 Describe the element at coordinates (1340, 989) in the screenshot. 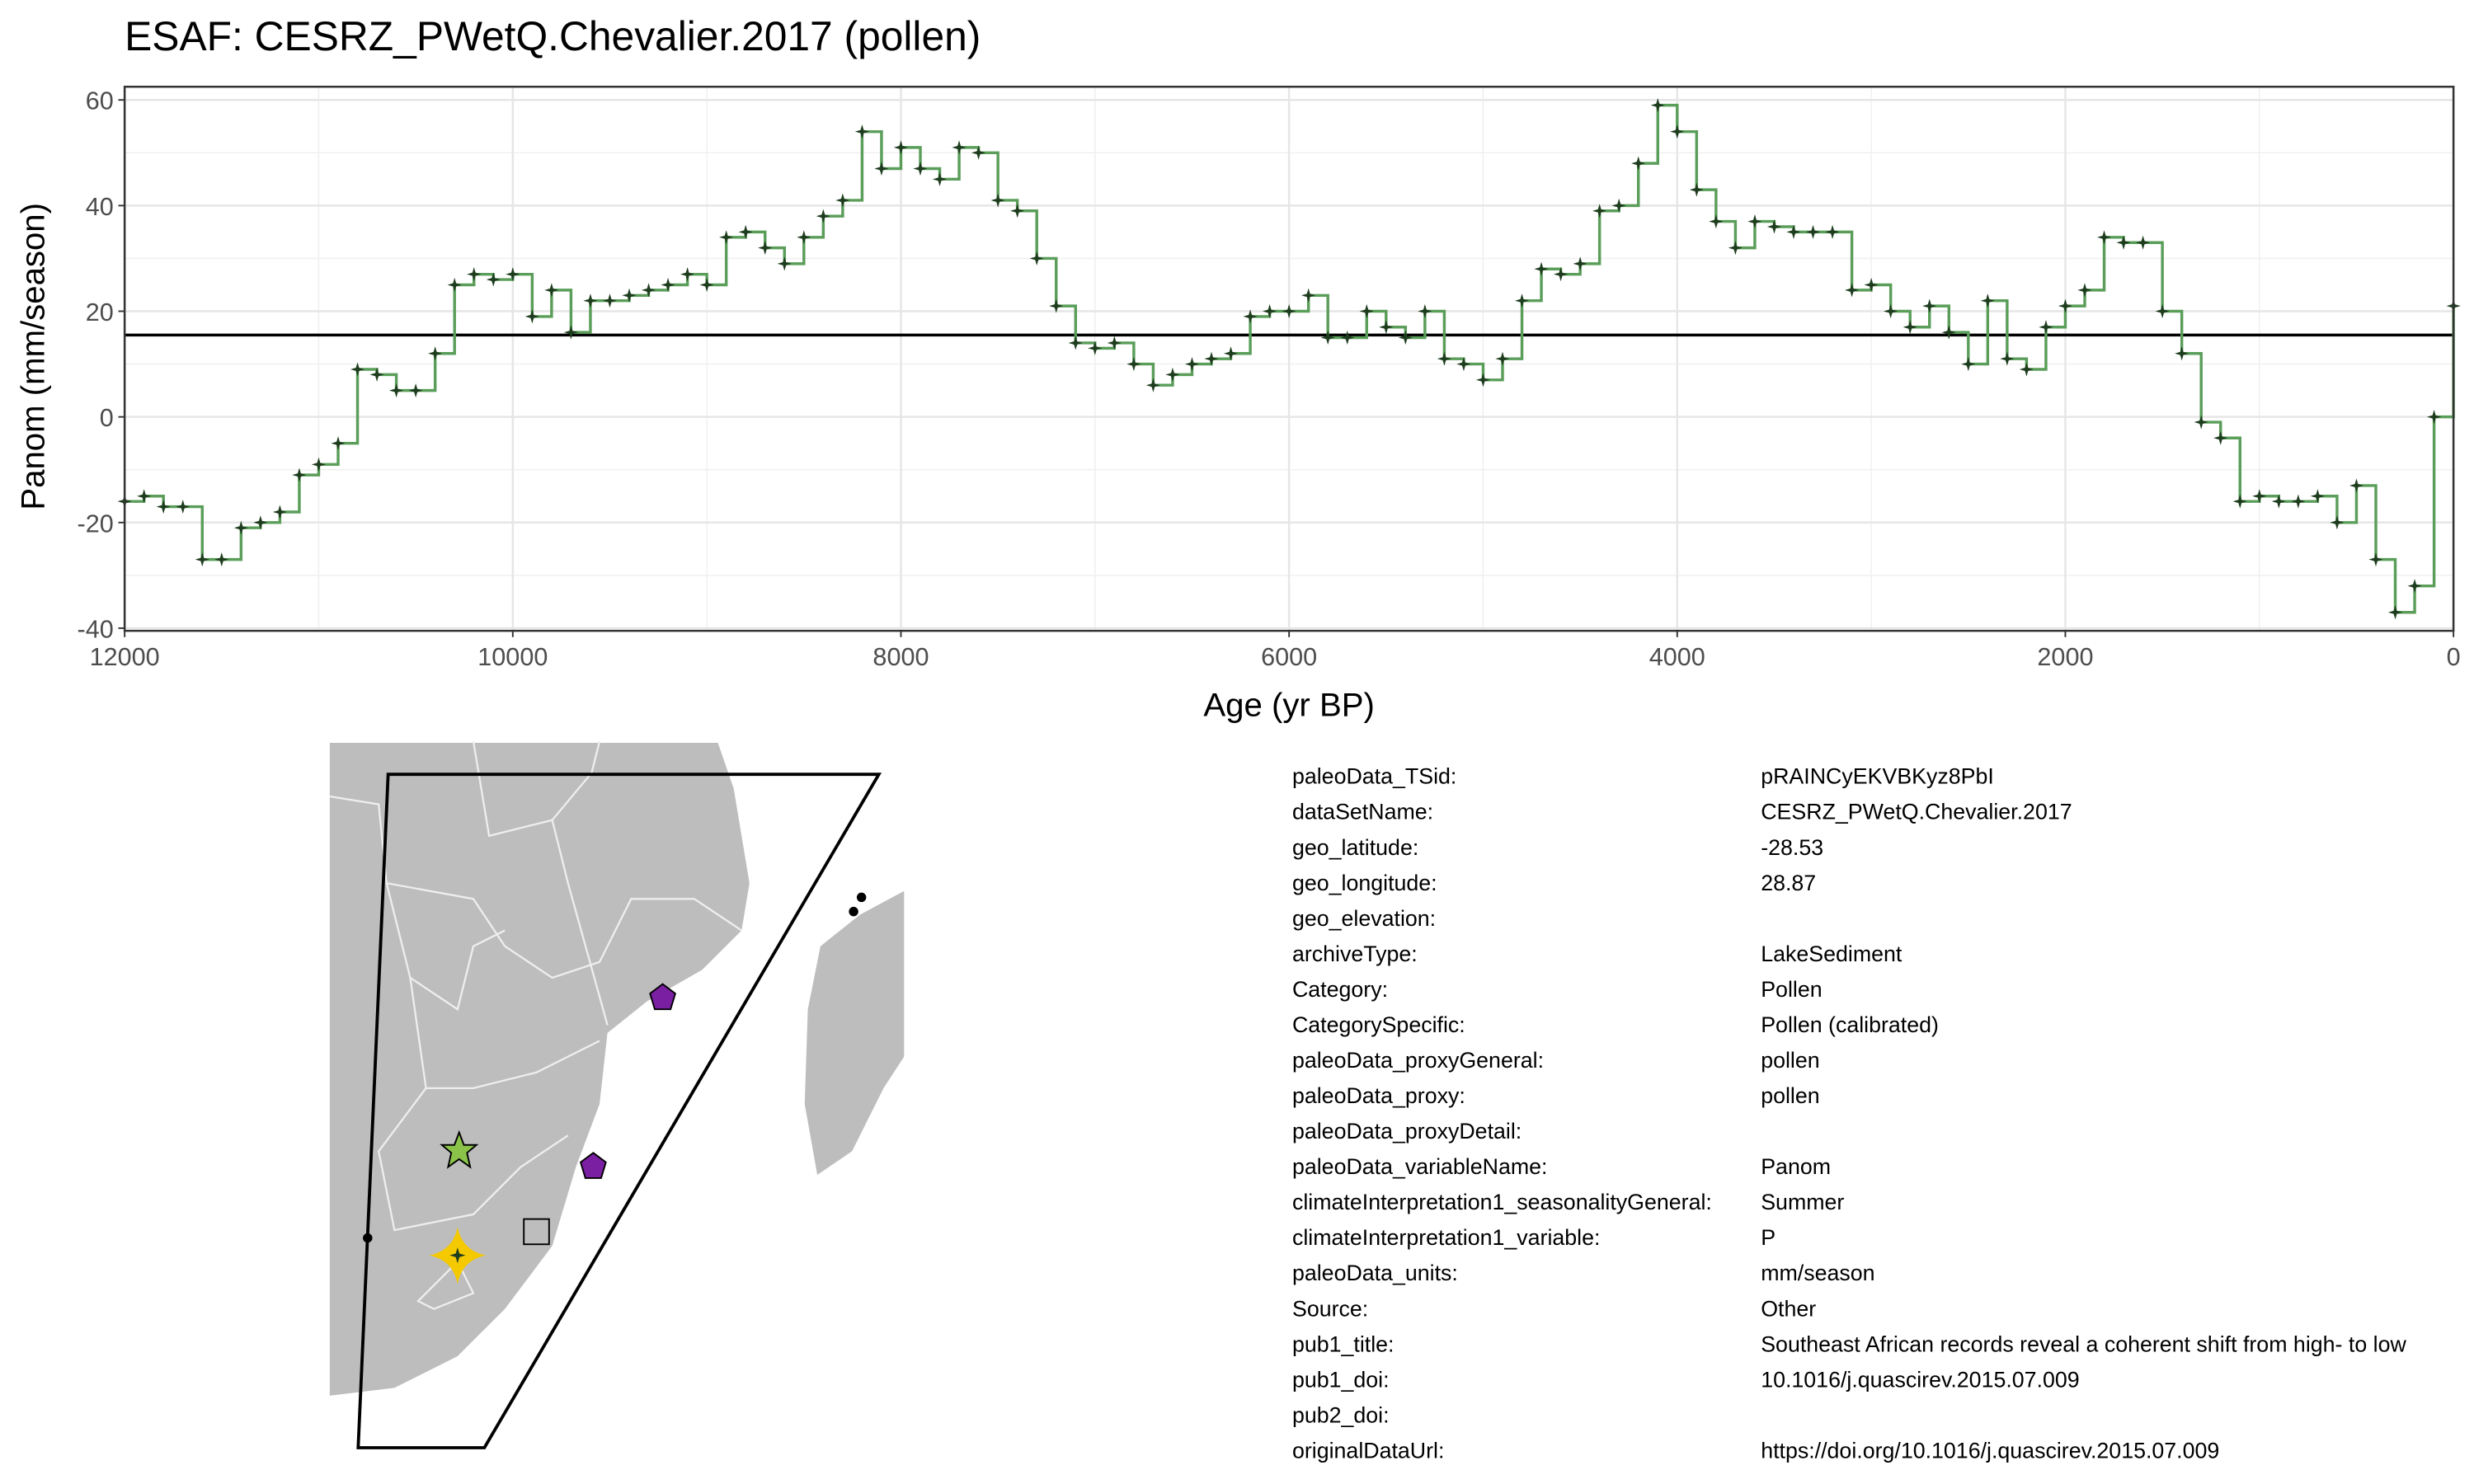

I see `metadata-key: Category:` at that location.